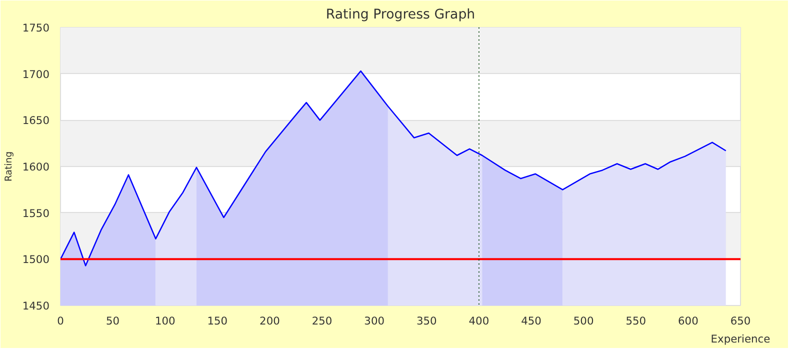 The height and width of the screenshot is (350, 790). Describe the element at coordinates (36, 167) in the screenshot. I see `y-tick-label: 1600` at that location.